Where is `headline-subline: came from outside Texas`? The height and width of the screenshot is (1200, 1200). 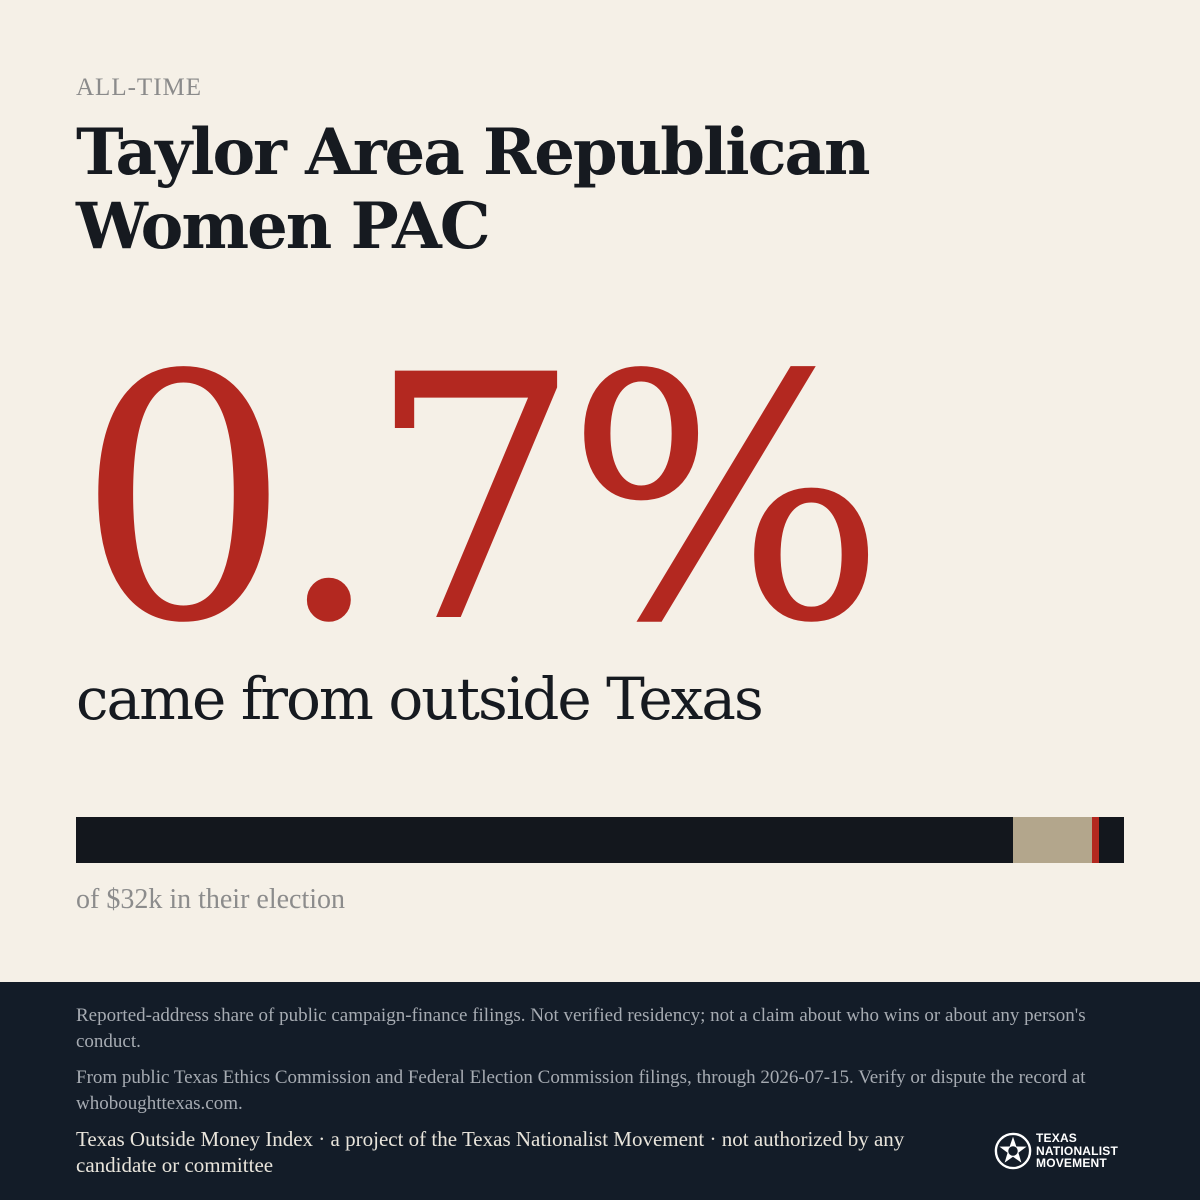
headline-subline: came from outside Texas is located at coordinates (420, 699).